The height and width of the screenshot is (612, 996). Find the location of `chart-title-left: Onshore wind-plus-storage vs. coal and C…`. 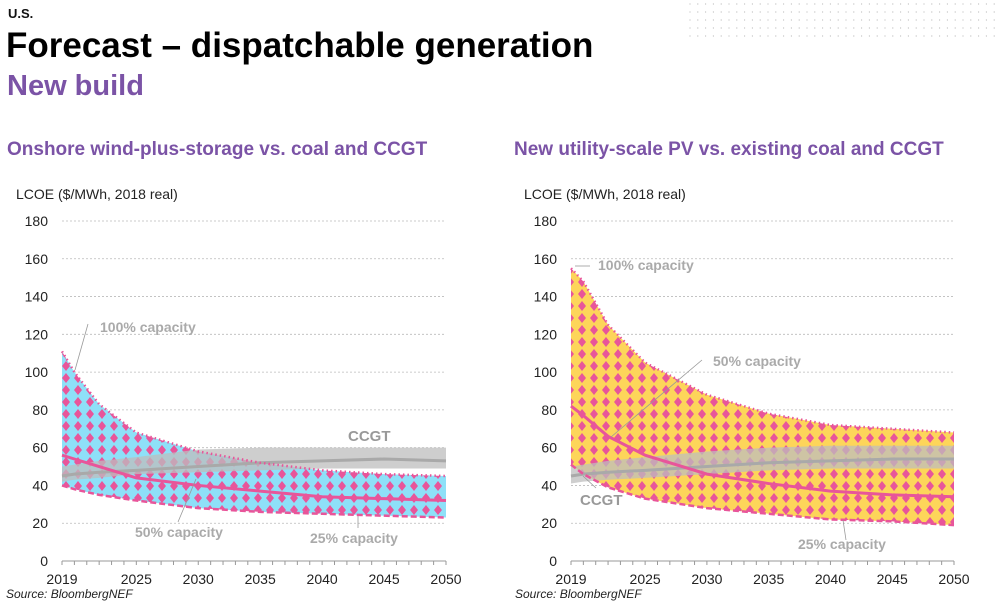

chart-title-left: Onshore wind-plus-storage vs. coal and C… is located at coordinates (217, 149).